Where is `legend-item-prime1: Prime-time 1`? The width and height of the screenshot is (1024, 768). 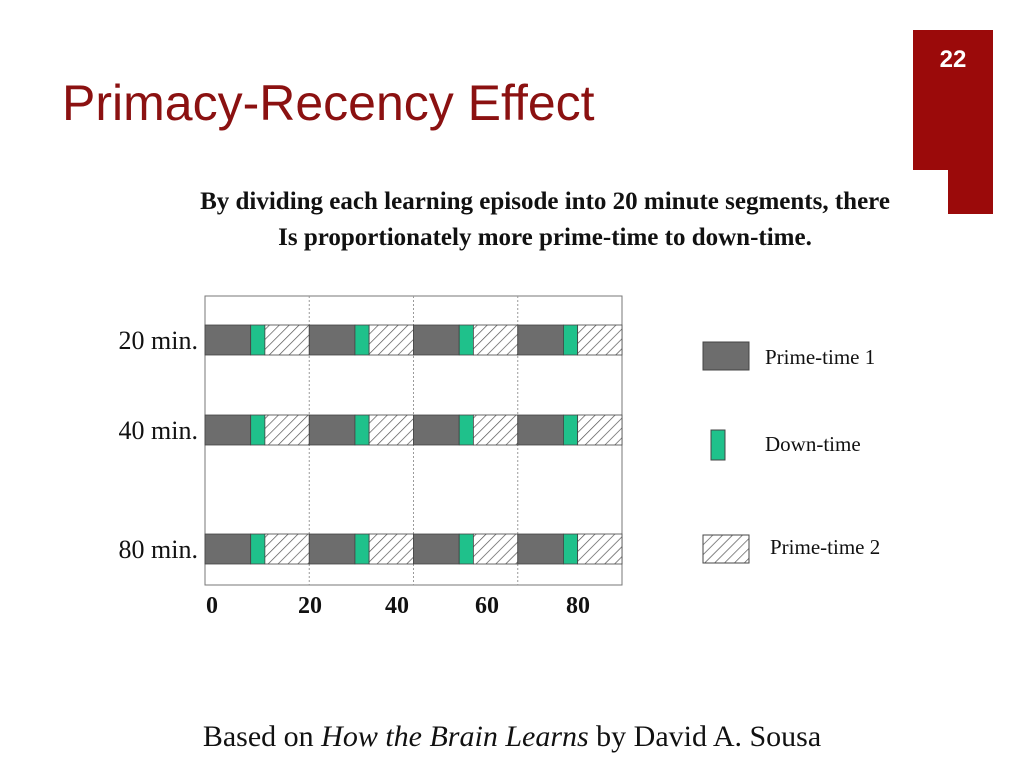
legend-item-prime1: Prime-time 1 is located at coordinates (788, 356).